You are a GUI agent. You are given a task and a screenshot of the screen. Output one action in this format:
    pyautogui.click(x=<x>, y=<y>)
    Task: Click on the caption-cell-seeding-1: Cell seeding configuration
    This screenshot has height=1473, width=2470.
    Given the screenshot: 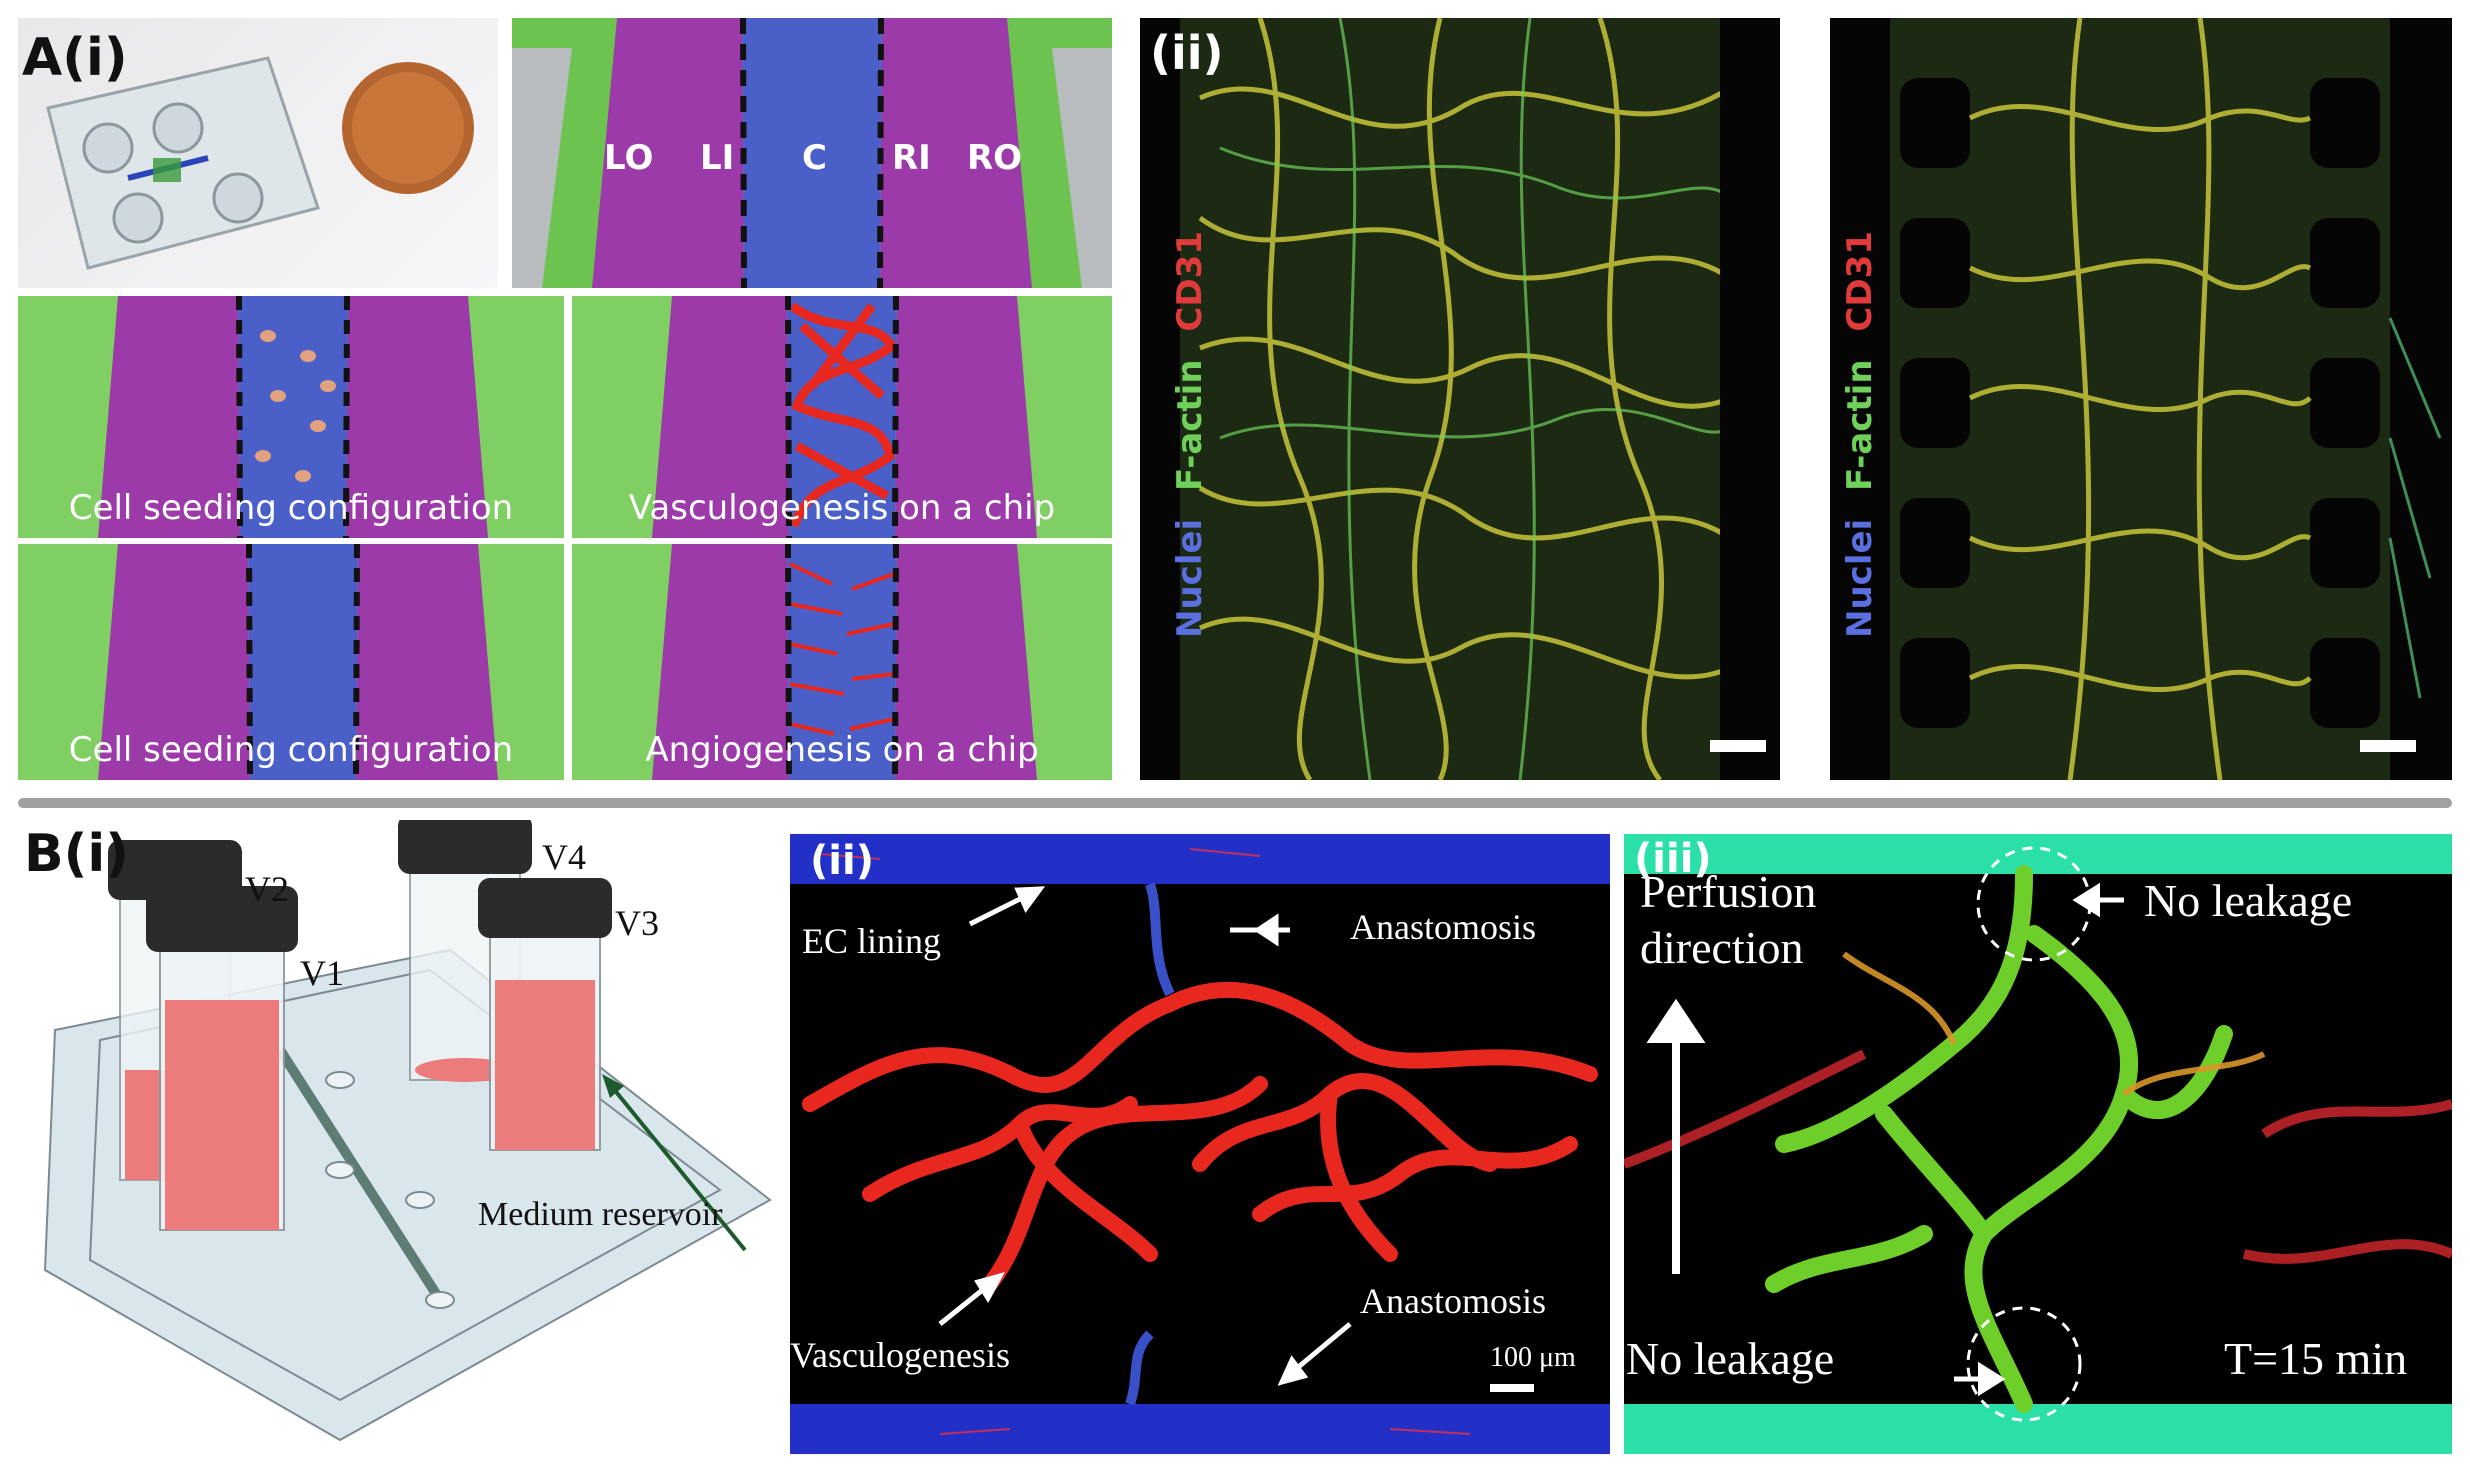 What is the action you would take?
    pyautogui.click(x=291, y=508)
    